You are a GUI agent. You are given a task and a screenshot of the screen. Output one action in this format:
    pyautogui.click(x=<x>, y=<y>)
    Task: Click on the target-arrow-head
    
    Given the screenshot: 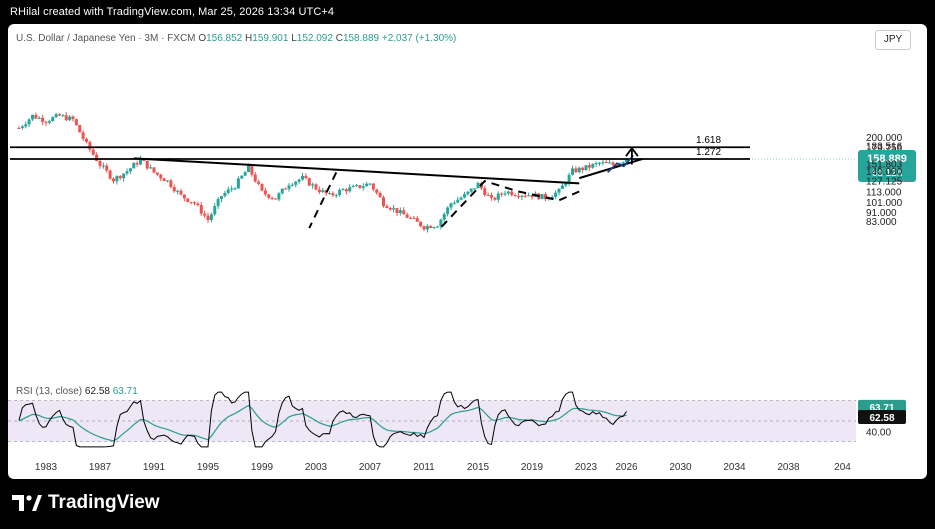 What is the action you would take?
    pyautogui.click(x=632, y=151)
    